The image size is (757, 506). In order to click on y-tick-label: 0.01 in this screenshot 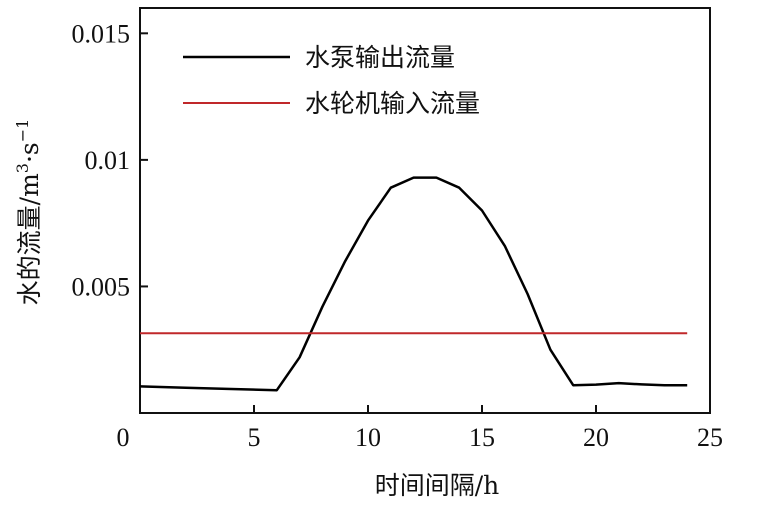, I will do `click(108, 160)`.